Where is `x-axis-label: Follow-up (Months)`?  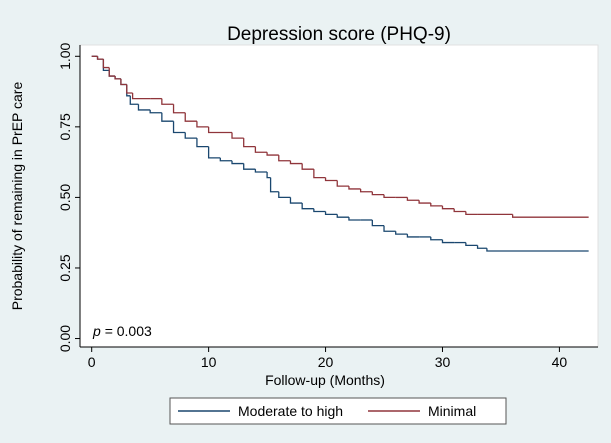
x-axis-label: Follow-up (Months) is located at coordinates (325, 380).